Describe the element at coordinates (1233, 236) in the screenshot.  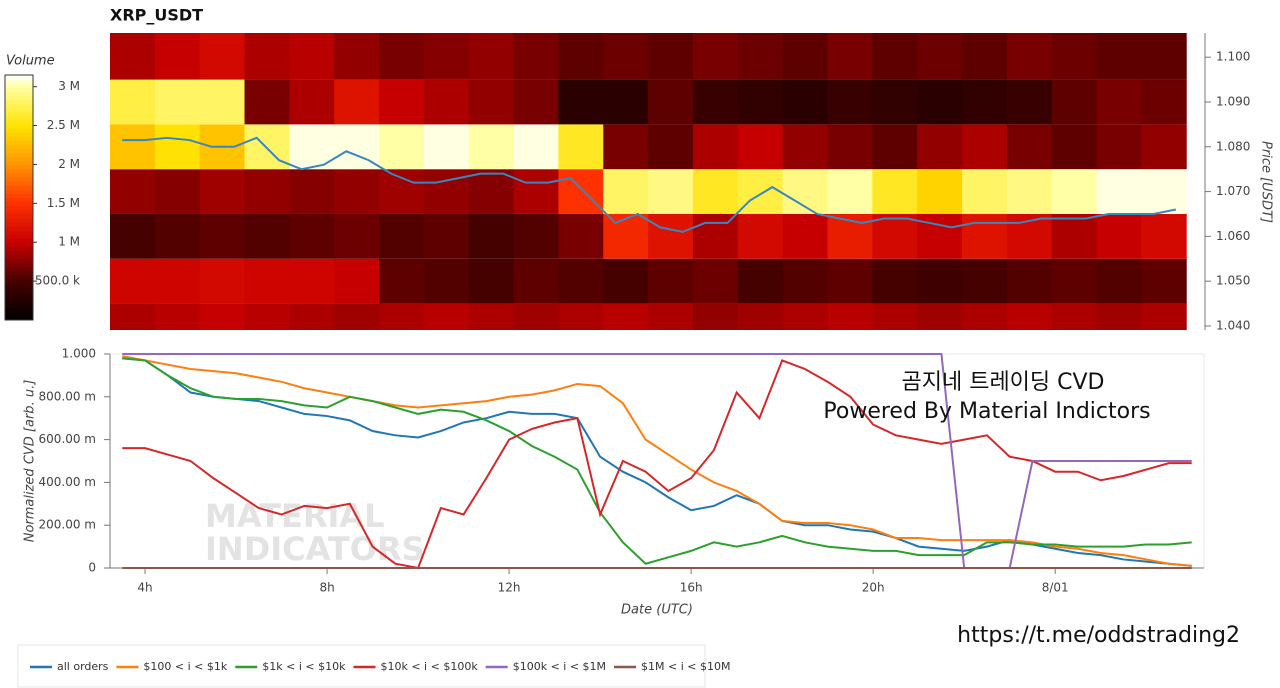
I see `y-tick-label: 1.060` at that location.